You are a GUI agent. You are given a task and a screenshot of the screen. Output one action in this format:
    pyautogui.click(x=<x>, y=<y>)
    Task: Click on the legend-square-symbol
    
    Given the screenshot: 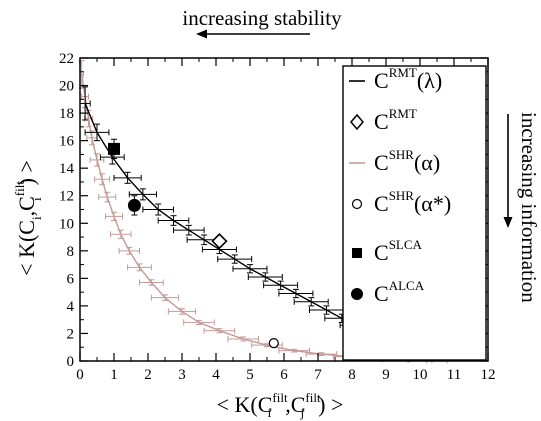 What is the action you would take?
    pyautogui.click(x=357, y=253)
    